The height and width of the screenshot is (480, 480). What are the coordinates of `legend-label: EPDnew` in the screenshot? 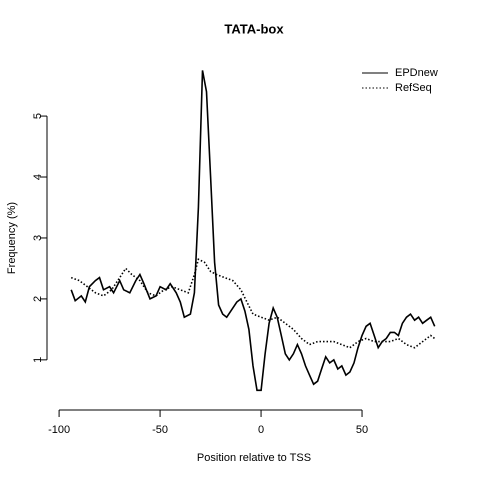 It's located at (416, 73).